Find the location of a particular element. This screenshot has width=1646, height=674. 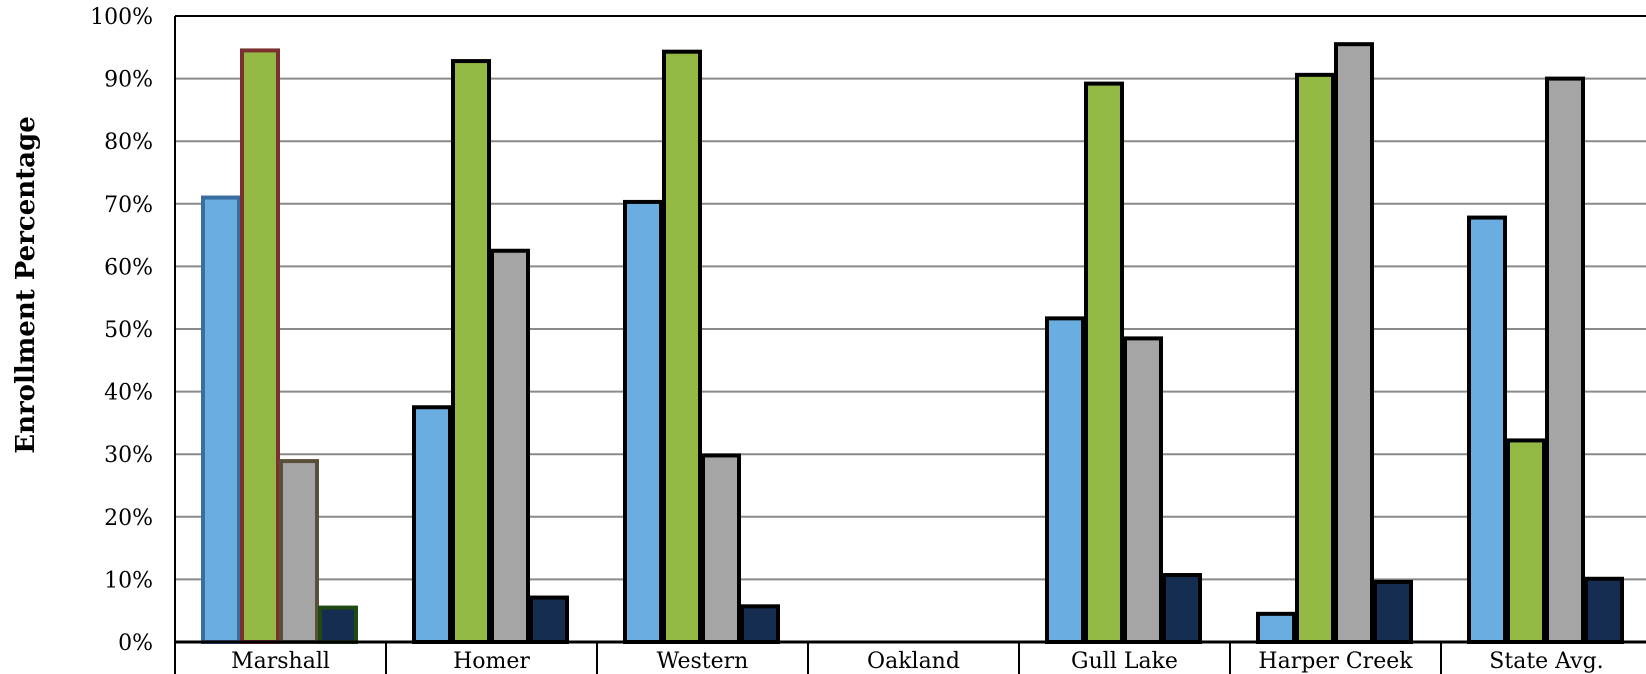

bar-state-avg--series-2 is located at coordinates (1526, 541).